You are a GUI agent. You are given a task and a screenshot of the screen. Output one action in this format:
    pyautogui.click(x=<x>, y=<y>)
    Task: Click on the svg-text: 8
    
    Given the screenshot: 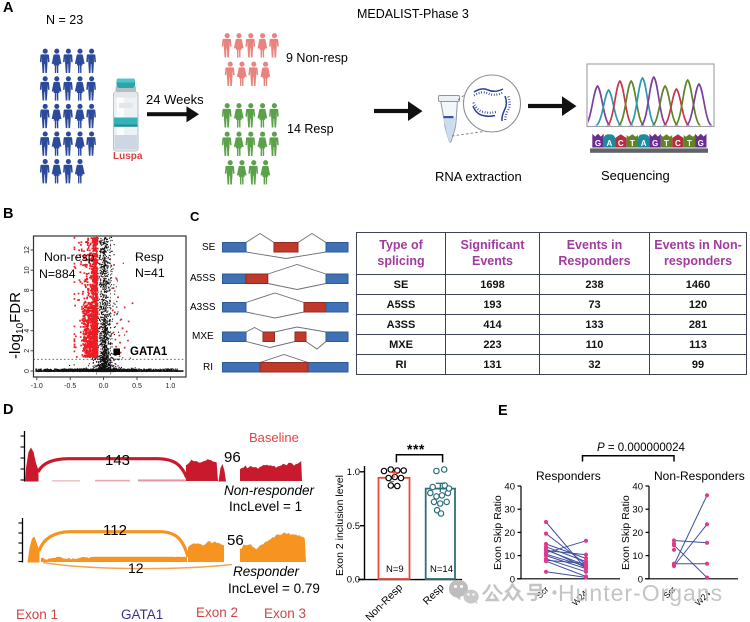 What is the action you would take?
    pyautogui.click(x=27, y=290)
    